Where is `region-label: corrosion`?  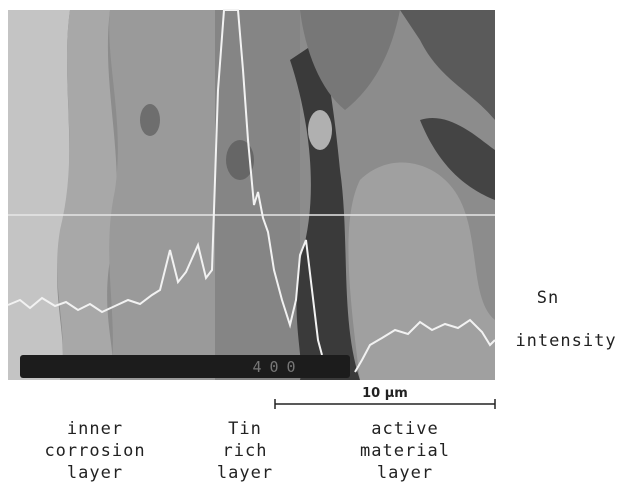
region-label: corrosion is located at coordinates (94, 451).